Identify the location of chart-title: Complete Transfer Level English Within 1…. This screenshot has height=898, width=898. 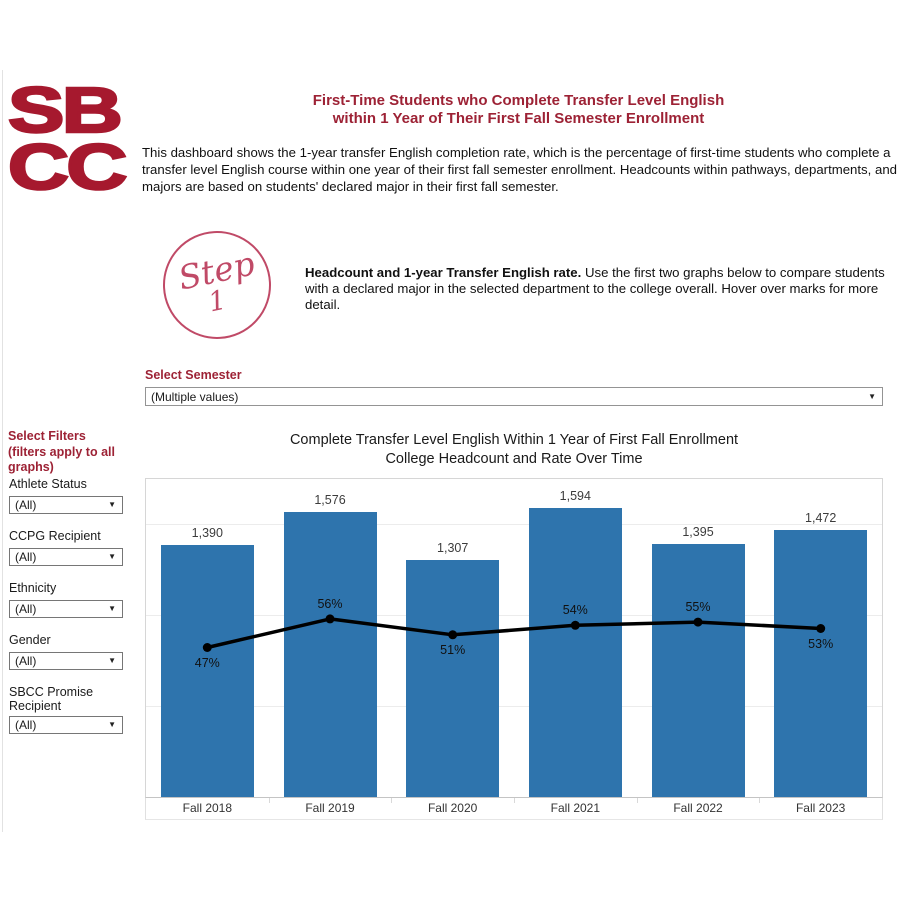
(514, 449).